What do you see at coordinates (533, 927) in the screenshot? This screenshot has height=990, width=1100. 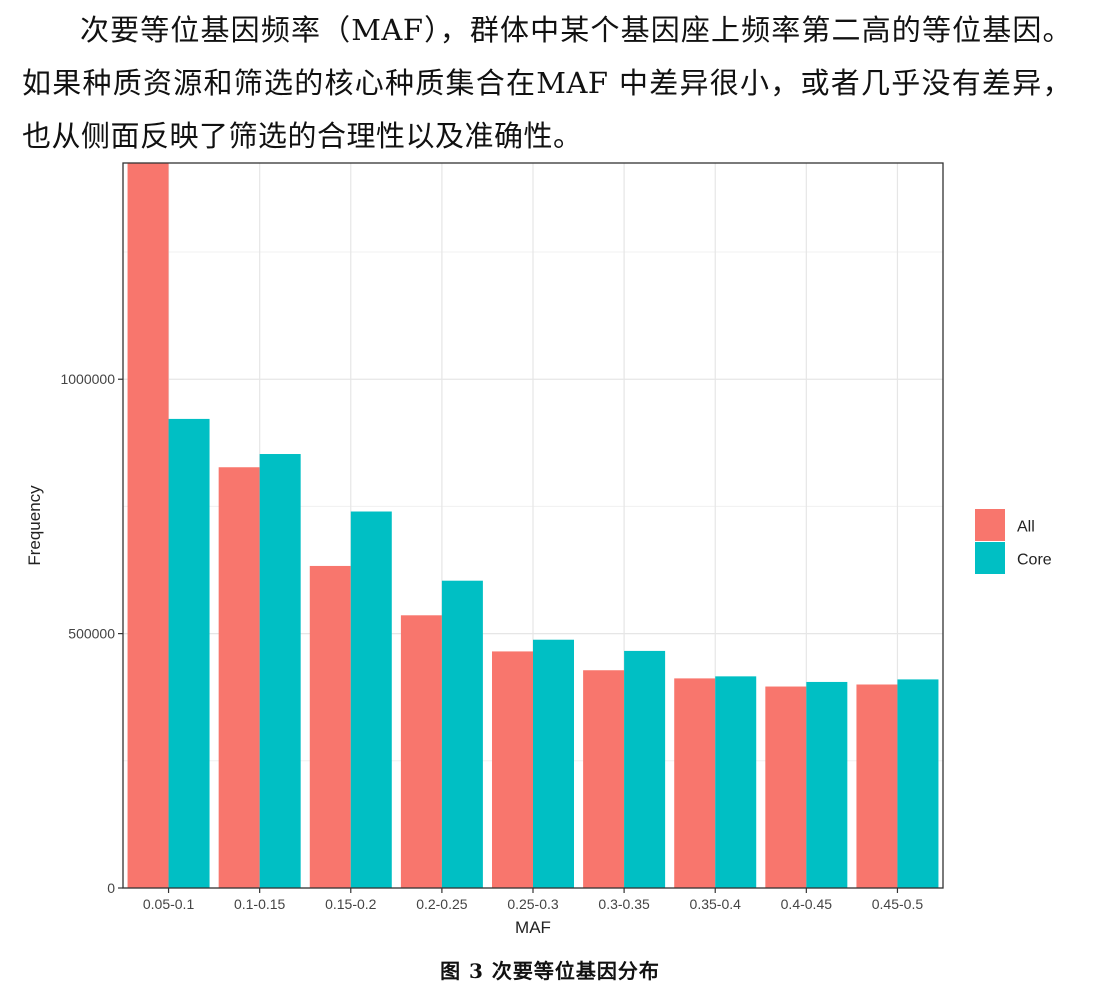 I see `x-axis-title: MAF` at bounding box center [533, 927].